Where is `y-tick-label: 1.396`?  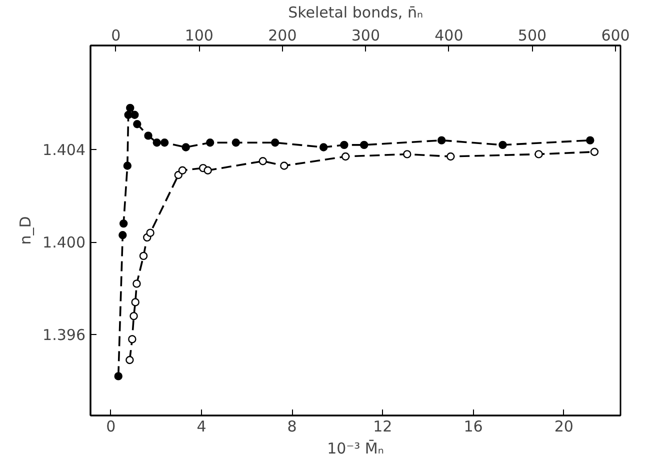
y-tick-label: 1.396 is located at coordinates (64, 335).